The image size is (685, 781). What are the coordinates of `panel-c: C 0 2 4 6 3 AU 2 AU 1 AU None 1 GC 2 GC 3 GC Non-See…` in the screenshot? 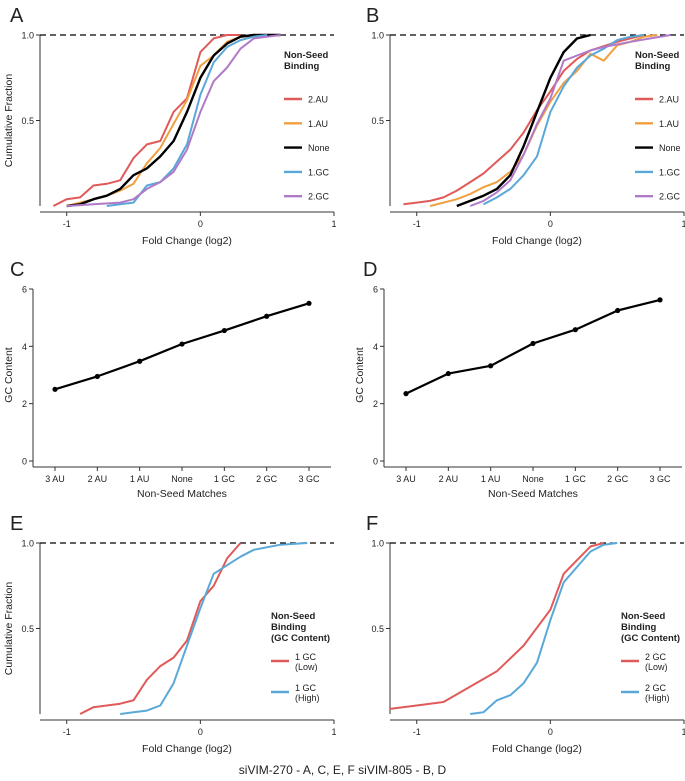 It's located at (167, 379).